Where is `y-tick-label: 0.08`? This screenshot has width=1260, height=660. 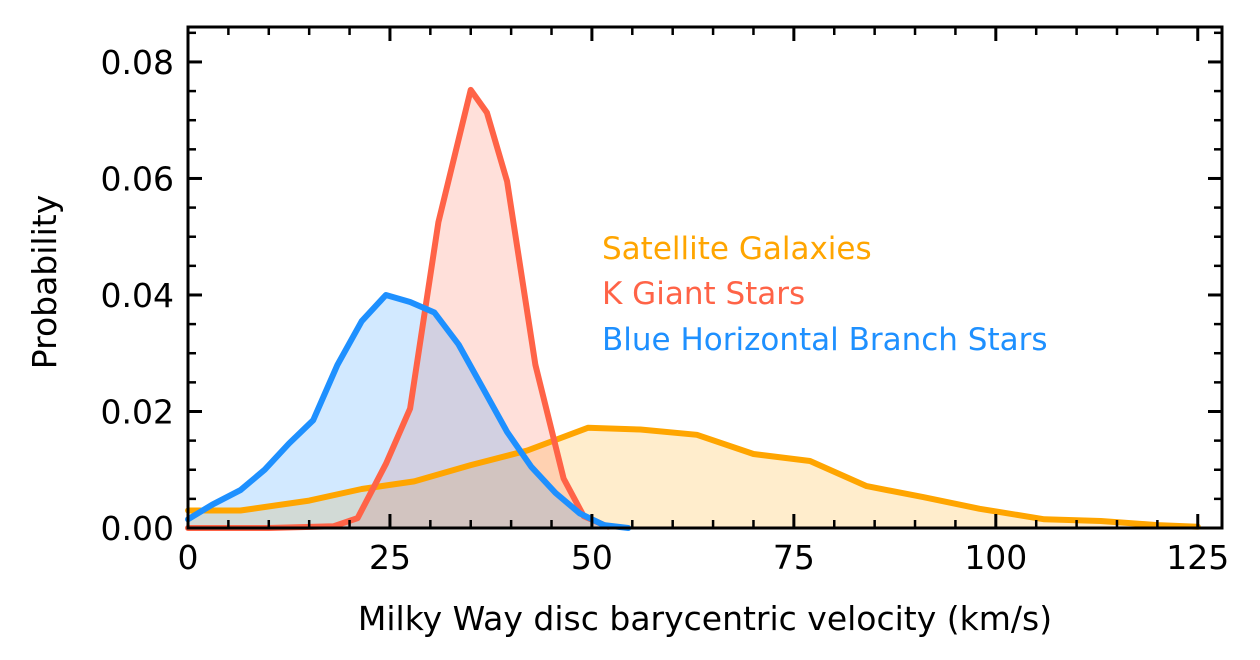 y-tick-label: 0.08 is located at coordinates (137, 62).